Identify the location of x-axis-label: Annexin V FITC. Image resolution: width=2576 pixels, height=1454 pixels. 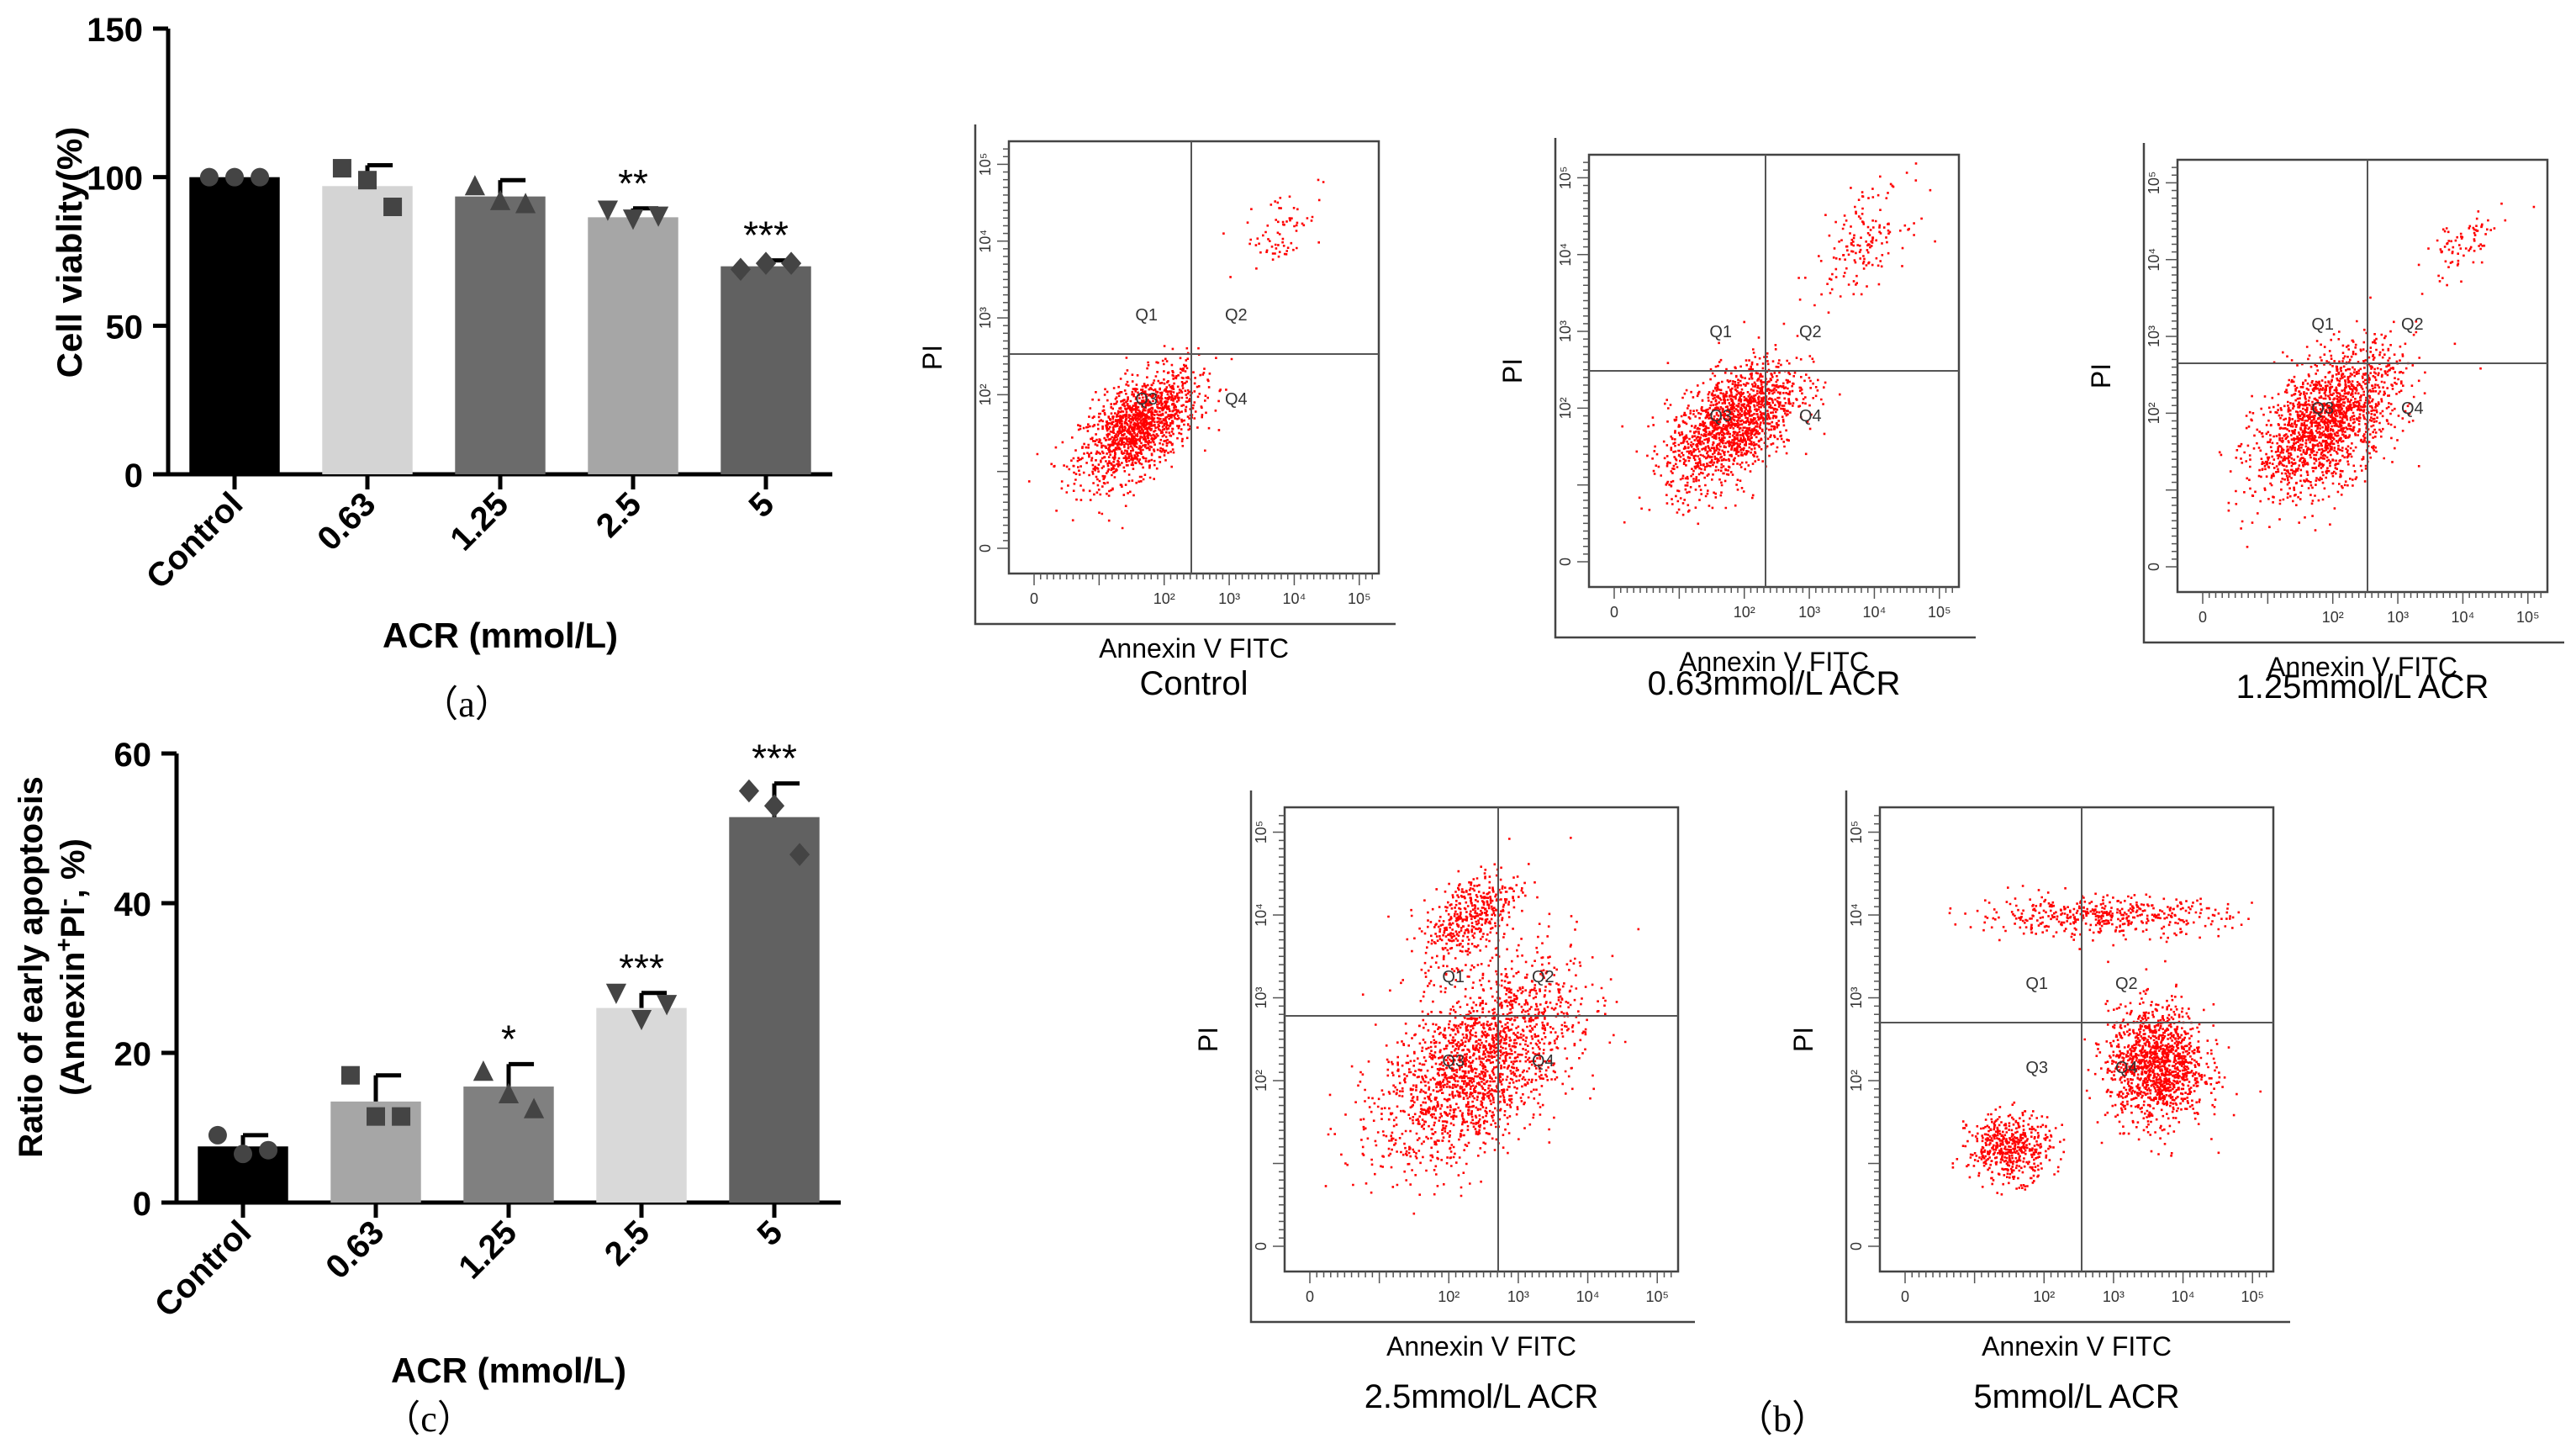
(2077, 1346).